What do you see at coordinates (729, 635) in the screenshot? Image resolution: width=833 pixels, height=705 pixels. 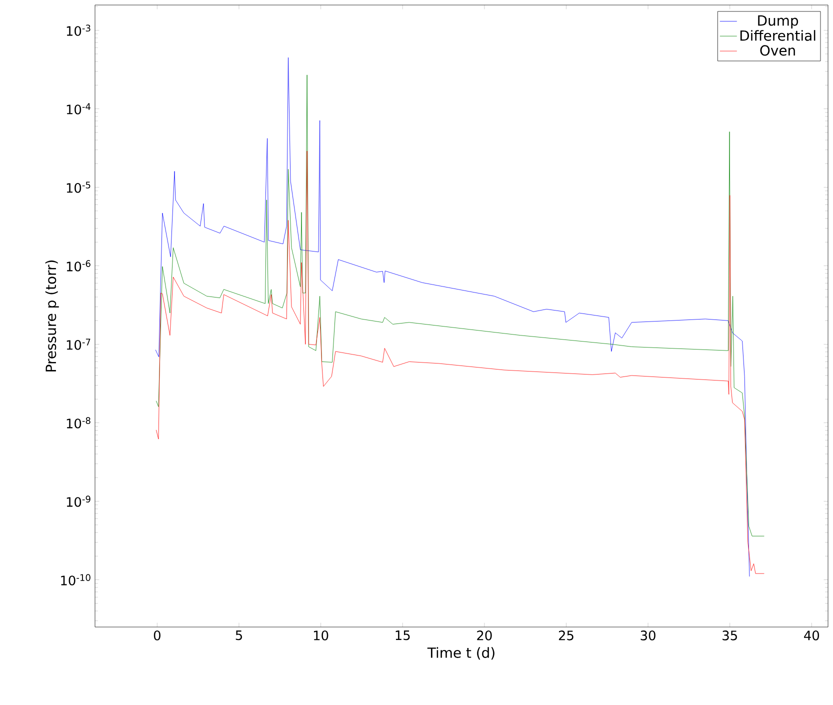 I see `x-tick-label: 35` at bounding box center [729, 635].